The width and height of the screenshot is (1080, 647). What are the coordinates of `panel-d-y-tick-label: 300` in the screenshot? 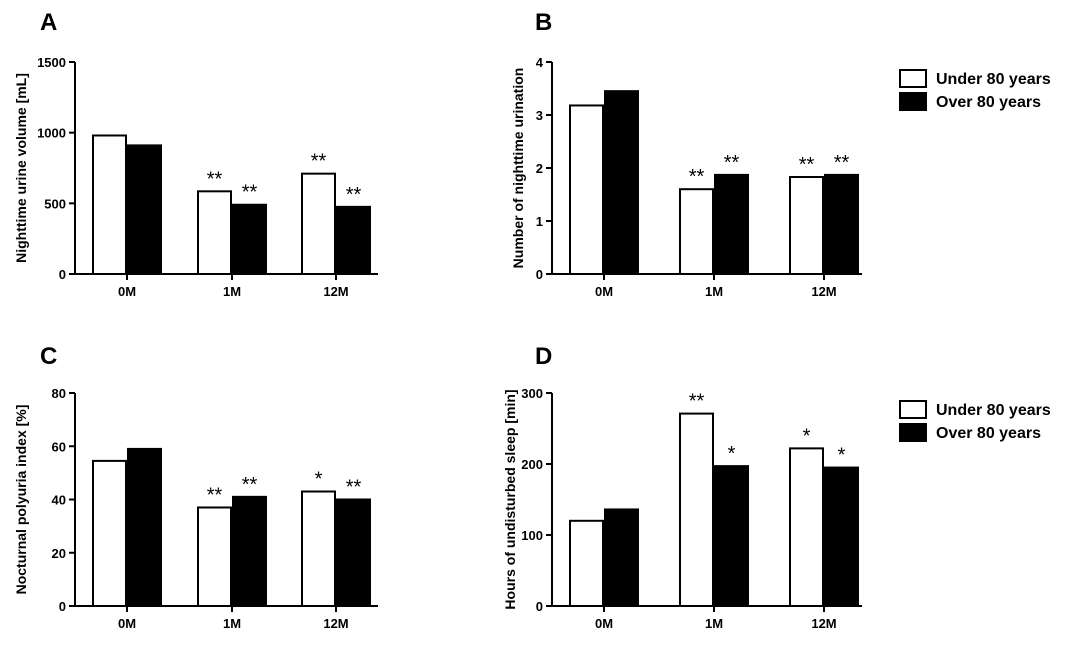 It's located at (532, 393).